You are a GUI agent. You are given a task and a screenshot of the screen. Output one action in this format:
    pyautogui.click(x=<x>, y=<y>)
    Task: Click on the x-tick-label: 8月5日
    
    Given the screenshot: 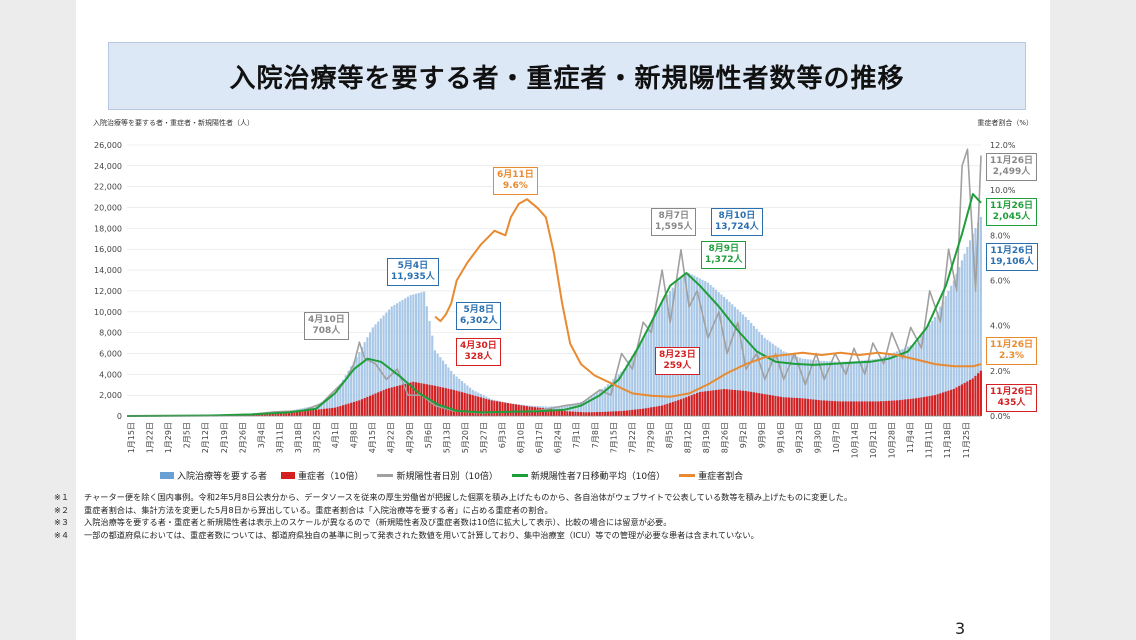 What is the action you would take?
    pyautogui.click(x=669, y=435)
    